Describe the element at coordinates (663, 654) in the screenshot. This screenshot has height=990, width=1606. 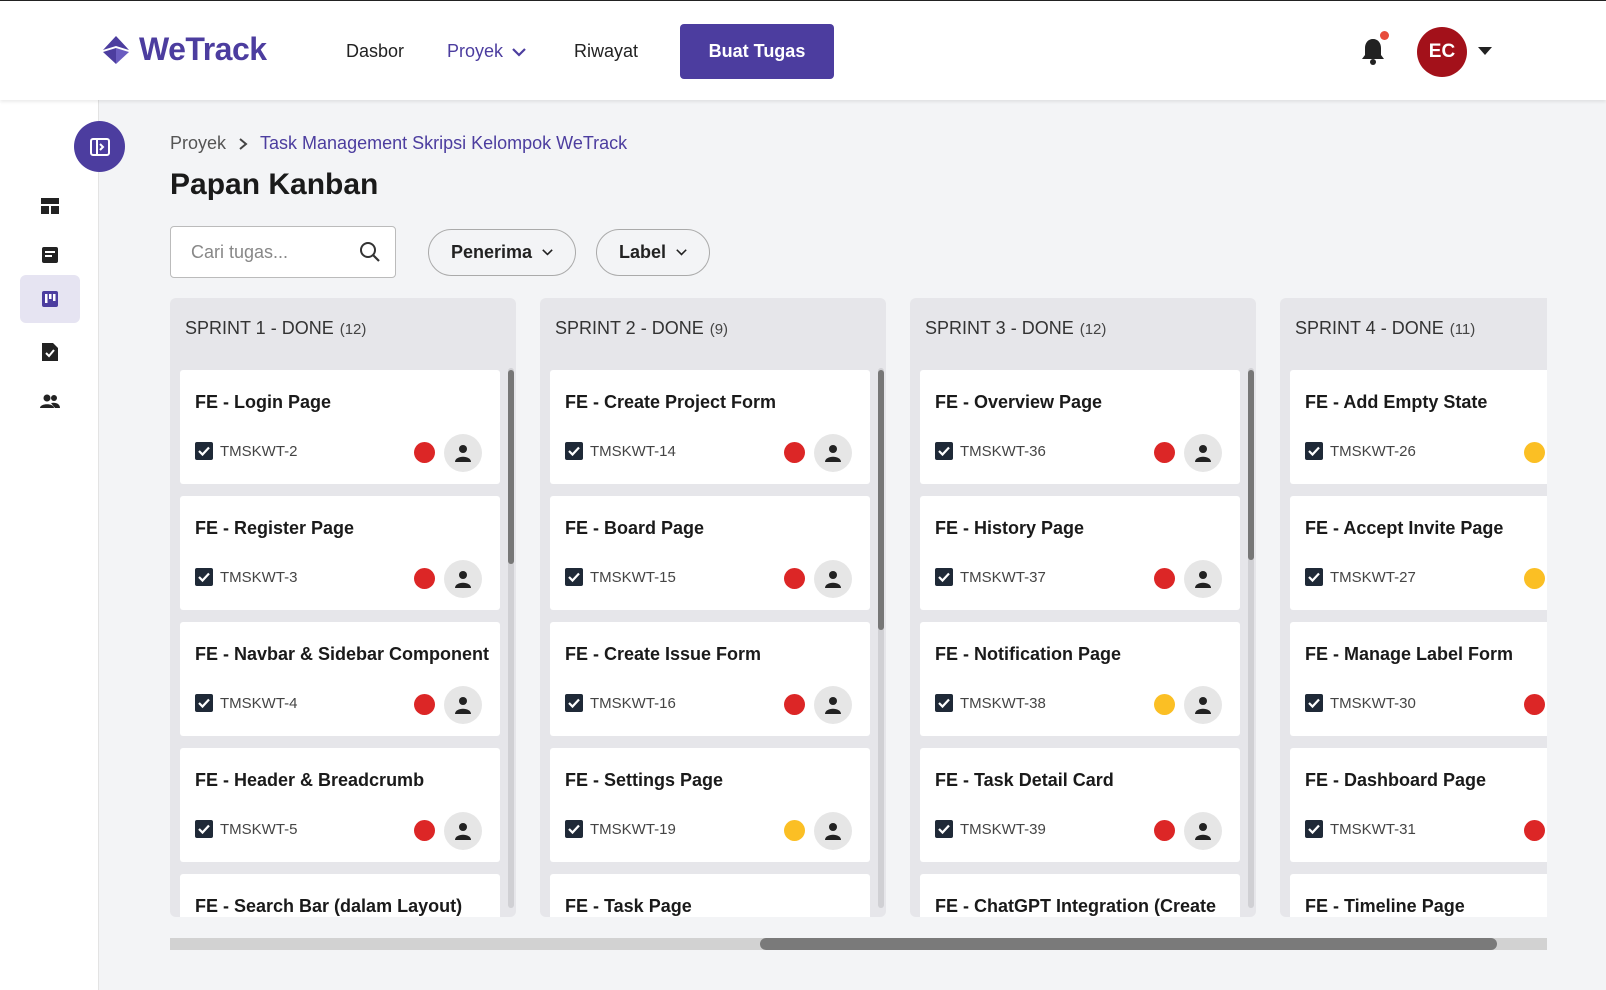
I see `task-title: FE - Create Issue Form` at that location.